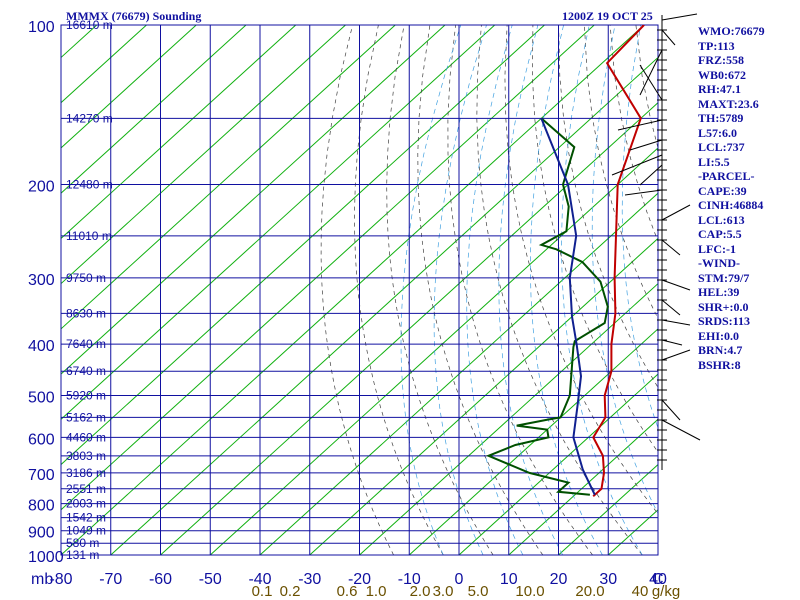 This screenshot has width=800, height=600. What do you see at coordinates (86, 417) in the screenshot?
I see `height-label: 5162 m` at bounding box center [86, 417].